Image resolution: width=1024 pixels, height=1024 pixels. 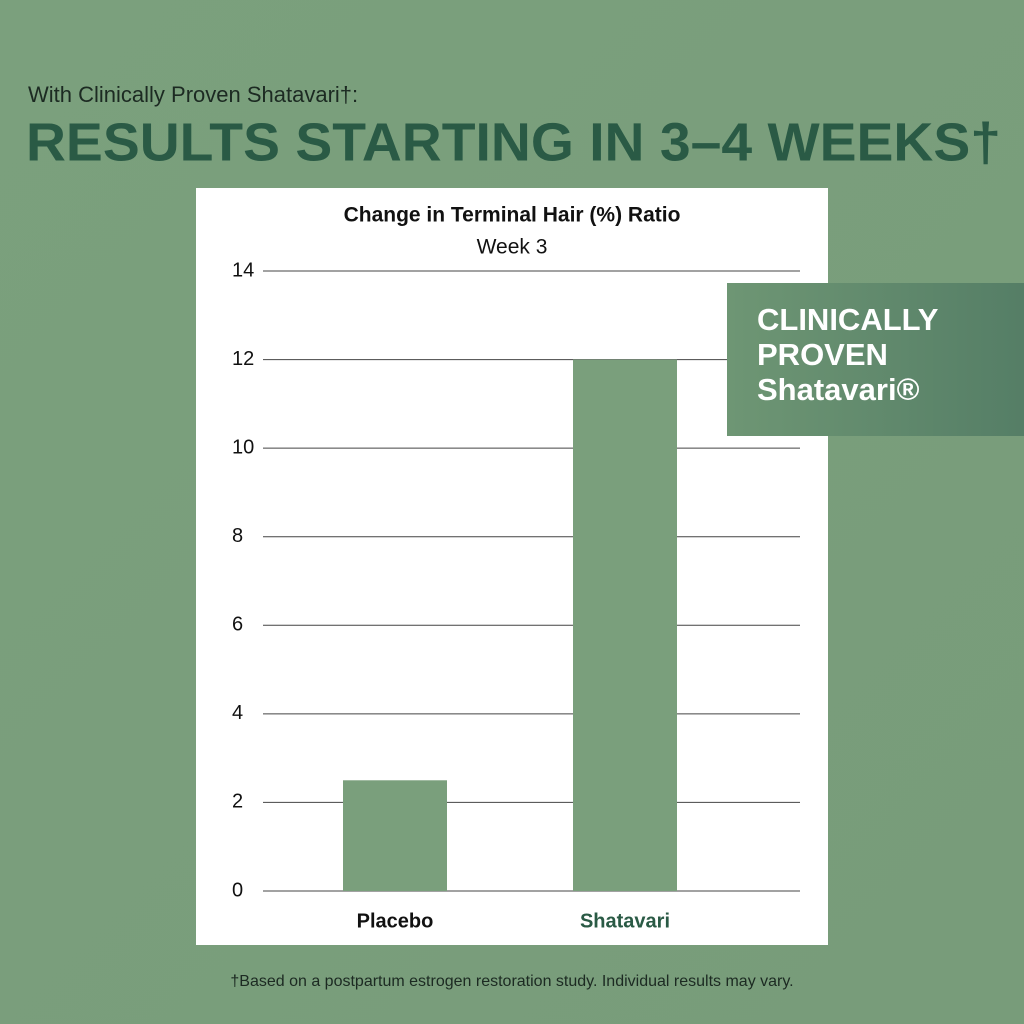 I want to click on badge-line: PROVEN, so click(x=822, y=354).